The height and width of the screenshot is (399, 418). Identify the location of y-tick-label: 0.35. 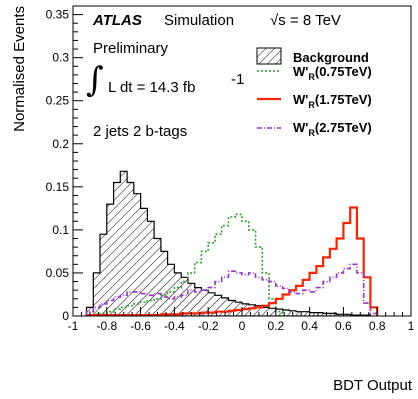
(58, 15).